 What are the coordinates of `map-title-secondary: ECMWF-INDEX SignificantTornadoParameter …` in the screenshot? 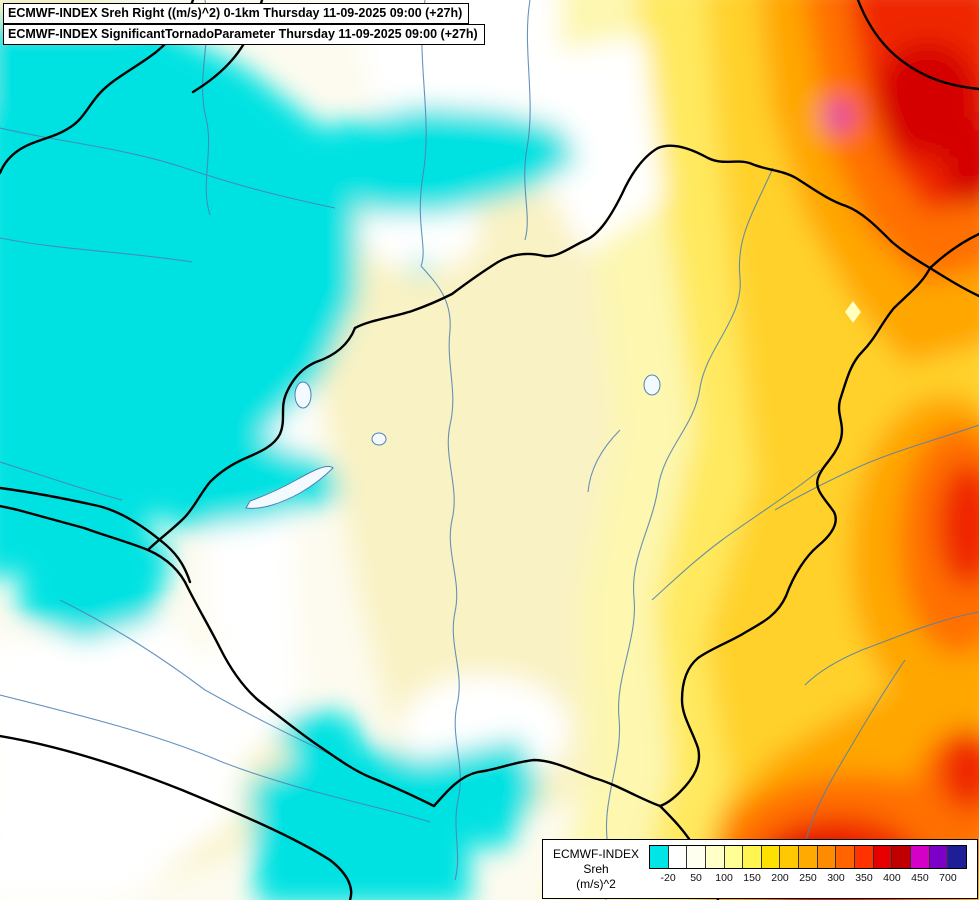 It's located at (244, 34).